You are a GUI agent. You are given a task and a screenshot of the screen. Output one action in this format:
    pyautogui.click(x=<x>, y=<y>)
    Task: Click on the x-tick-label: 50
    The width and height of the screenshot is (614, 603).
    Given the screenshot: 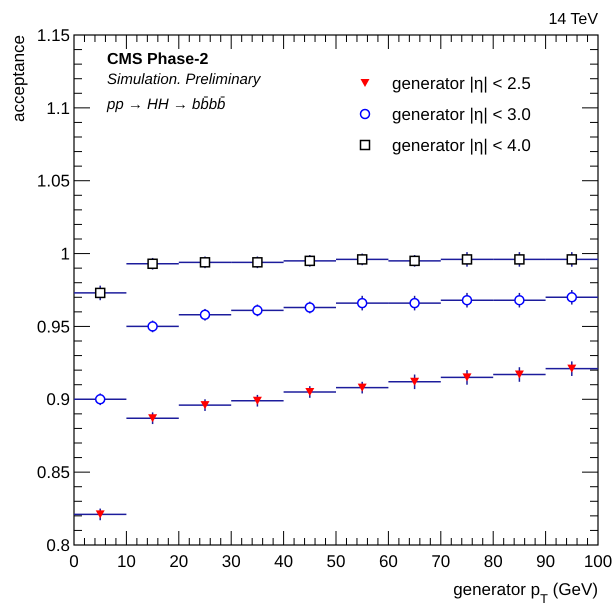 What is the action you would take?
    pyautogui.click(x=336, y=561)
    